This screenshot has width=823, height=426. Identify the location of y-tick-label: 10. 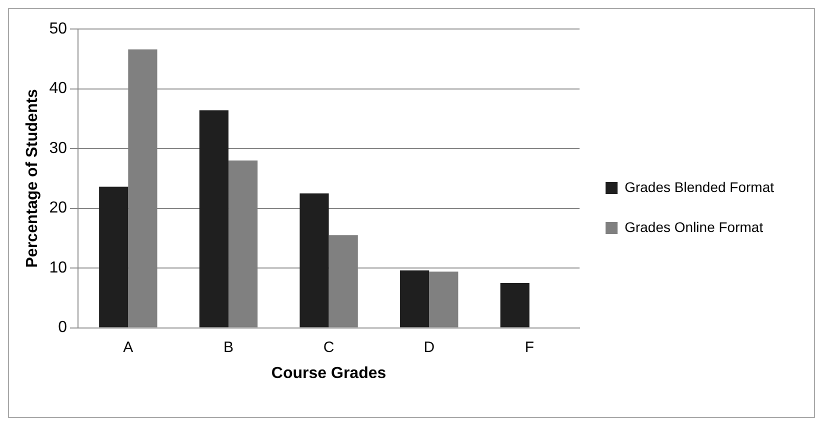
(58, 267).